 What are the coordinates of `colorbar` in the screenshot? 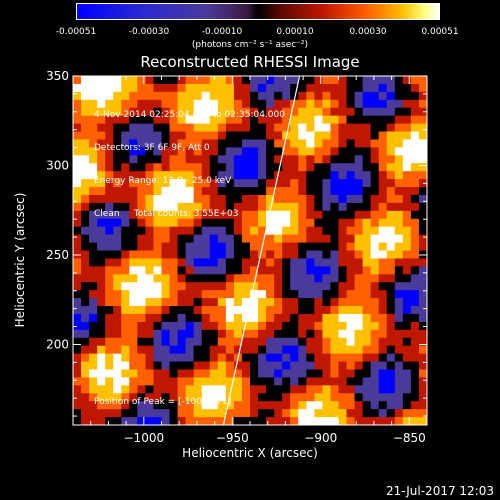 It's located at (258, 11).